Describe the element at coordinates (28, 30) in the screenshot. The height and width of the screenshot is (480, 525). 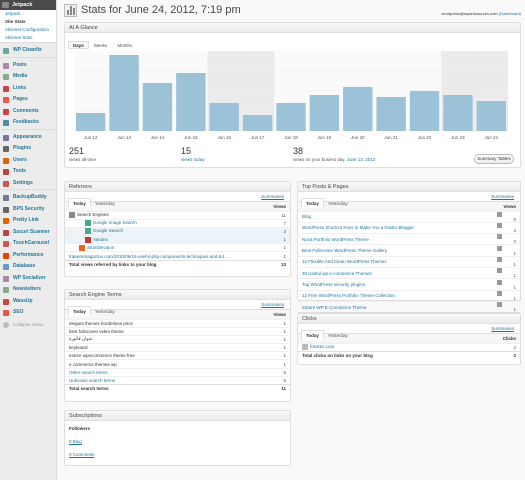
I see `submenu-akismet-configuration: Akismet Configuration` at that location.